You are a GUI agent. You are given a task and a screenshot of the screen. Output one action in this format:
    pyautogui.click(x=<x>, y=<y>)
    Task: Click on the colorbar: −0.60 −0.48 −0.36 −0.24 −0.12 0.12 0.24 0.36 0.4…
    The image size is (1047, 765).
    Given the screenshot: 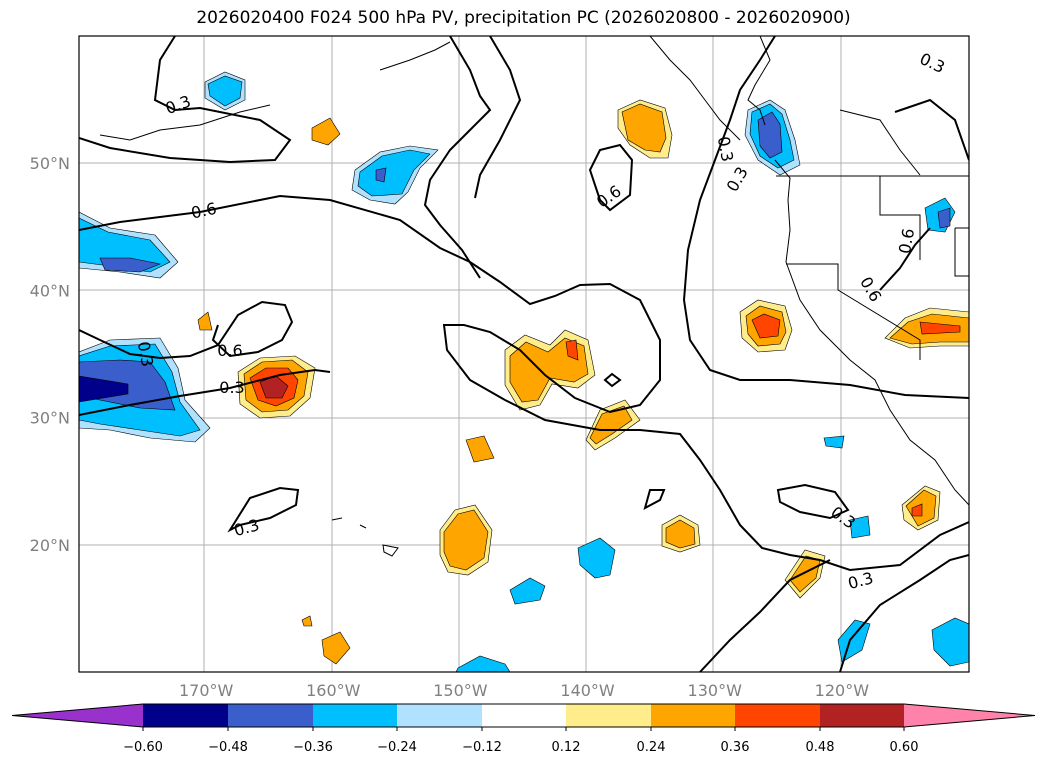 What is the action you would take?
    pyautogui.click(x=523, y=729)
    